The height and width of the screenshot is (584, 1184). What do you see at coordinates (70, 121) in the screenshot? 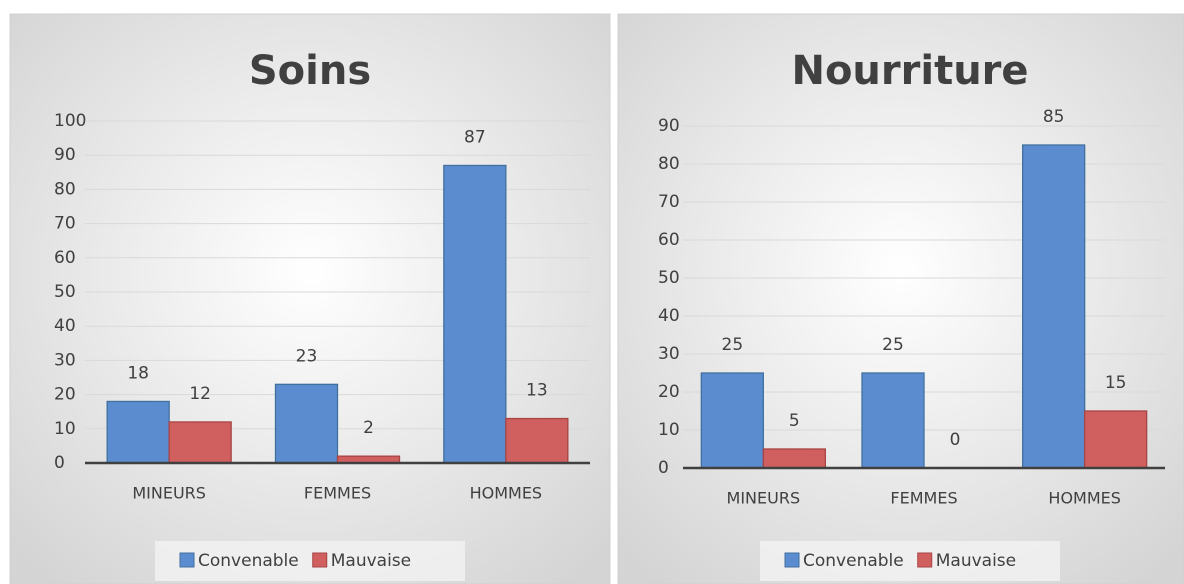
I see `y-tick-label: 100` at bounding box center [70, 121].